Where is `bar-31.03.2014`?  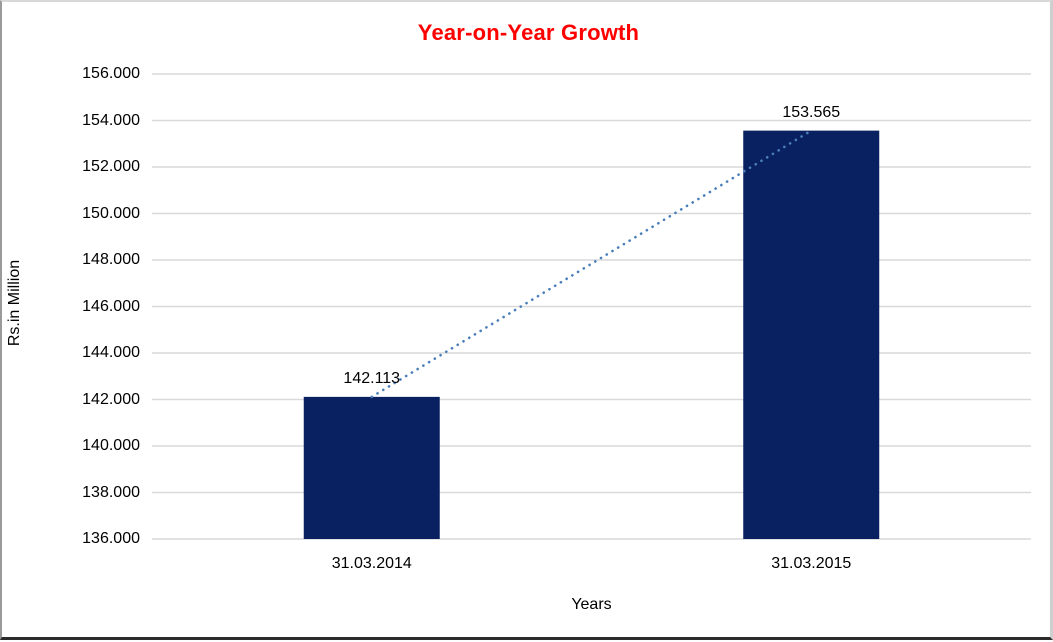
bar-31.03.2014 is located at coordinates (371, 467).